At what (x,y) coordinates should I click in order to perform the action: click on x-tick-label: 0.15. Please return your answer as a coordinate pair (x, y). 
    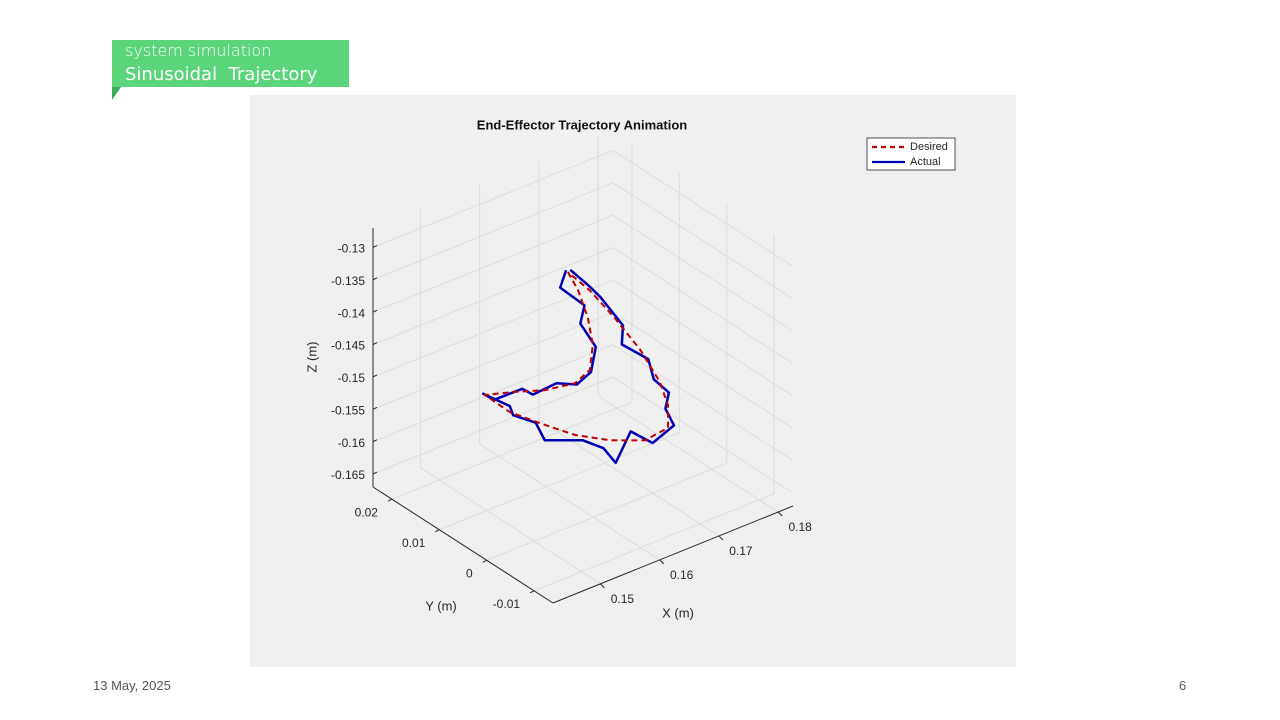
    Looking at the image, I should click on (623, 599).